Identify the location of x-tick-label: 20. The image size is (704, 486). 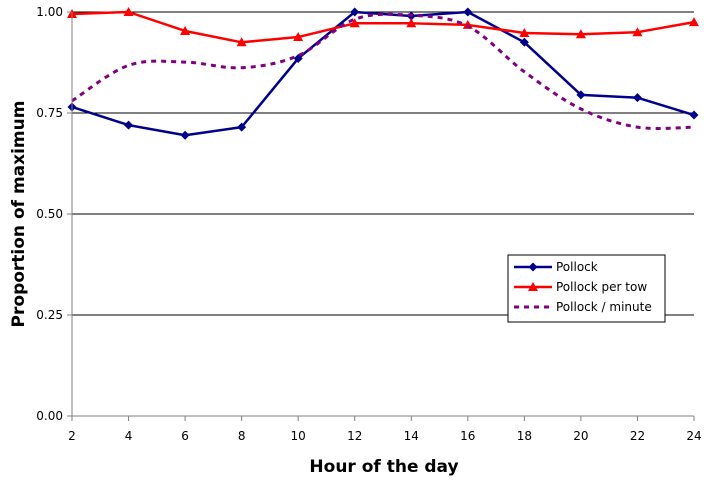
(580, 436).